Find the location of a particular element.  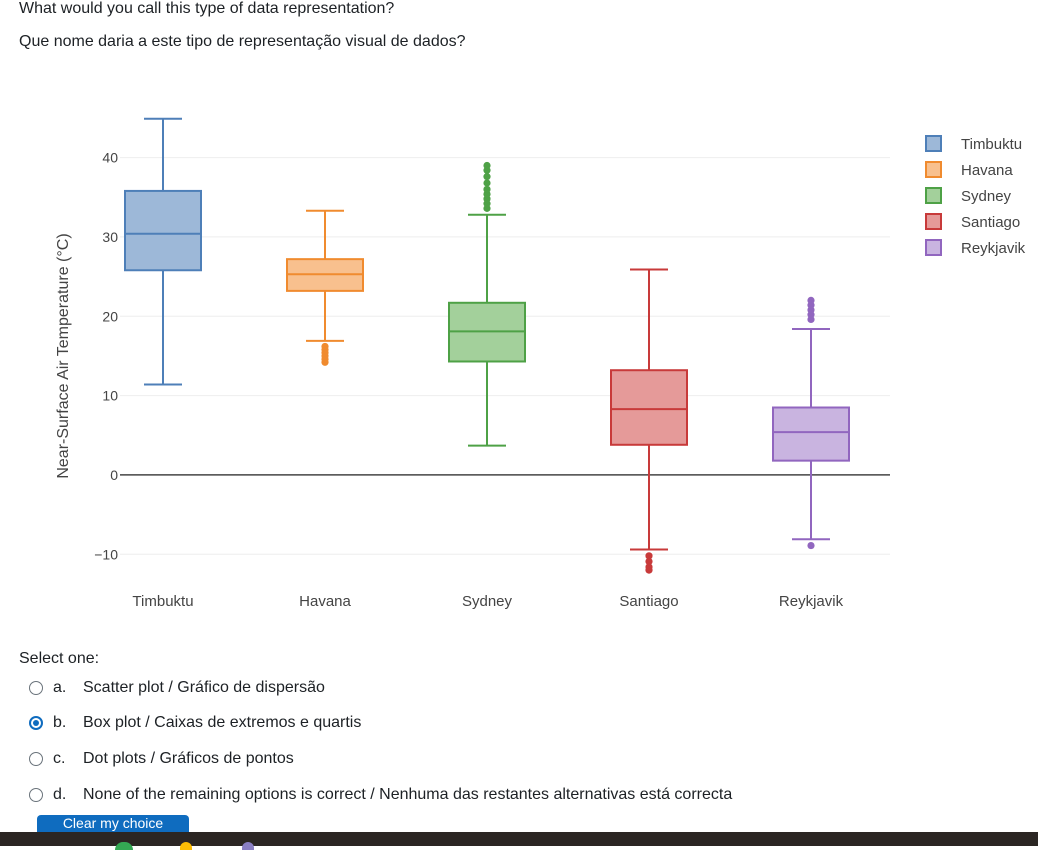

legend-label: Sydney is located at coordinates (986, 196).